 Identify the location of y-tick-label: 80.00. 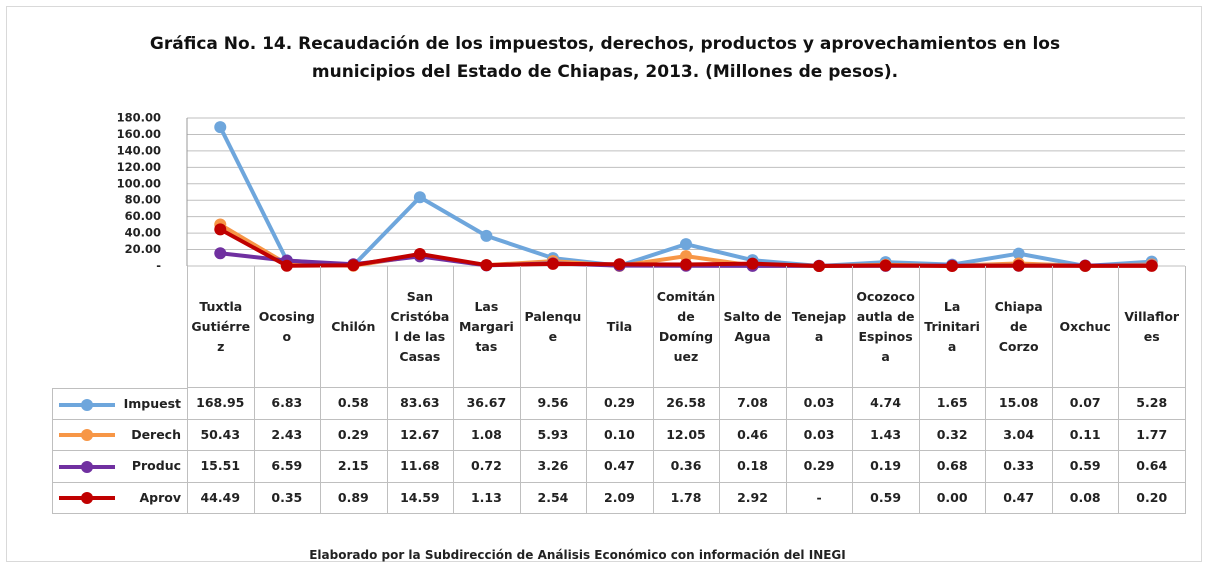
(143, 200).